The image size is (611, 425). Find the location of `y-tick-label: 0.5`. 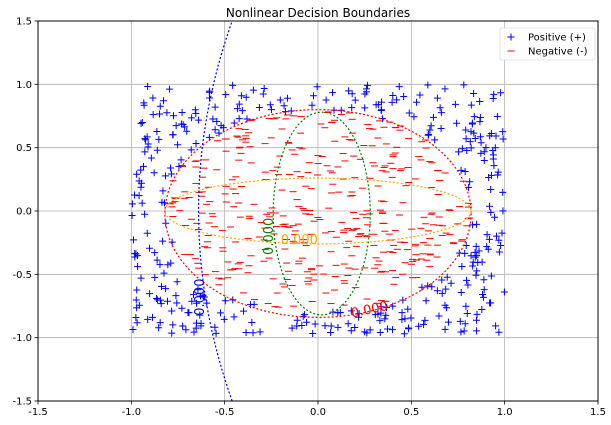

y-tick-label: 0.5 is located at coordinates (24, 148).